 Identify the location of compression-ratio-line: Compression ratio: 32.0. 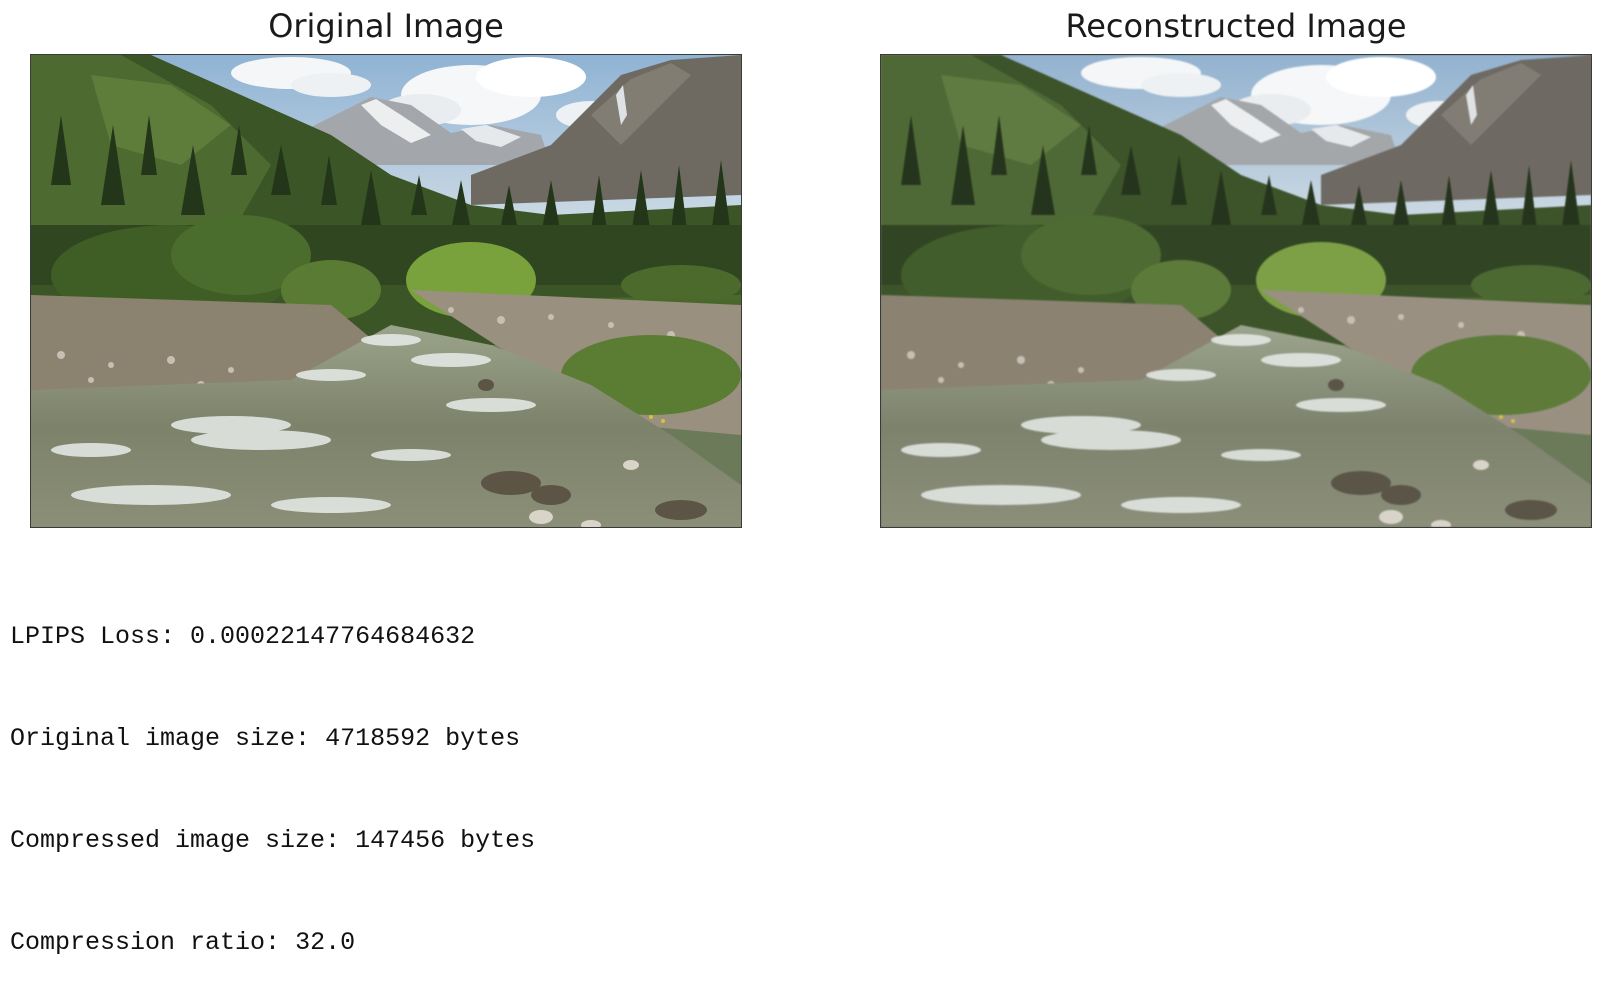
(272, 943).